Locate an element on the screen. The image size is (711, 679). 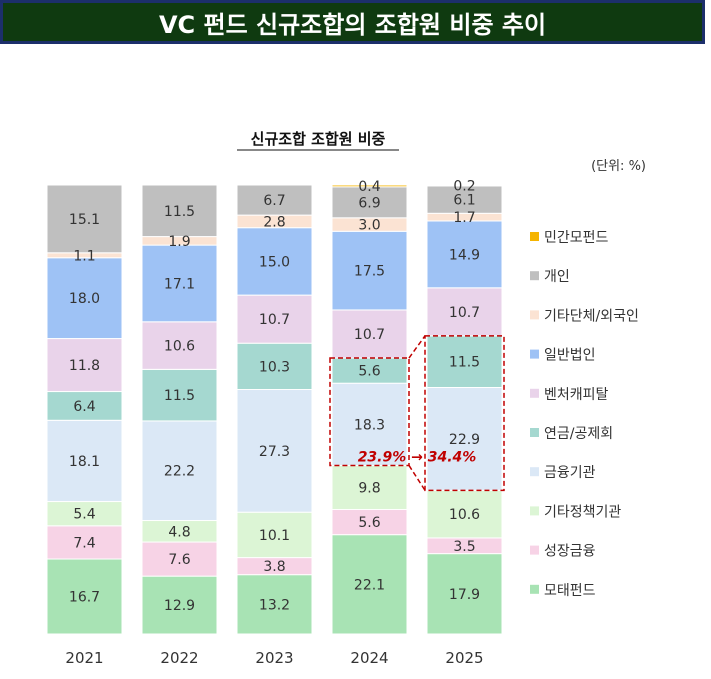
data-label: 5.4 is located at coordinates (84, 515).